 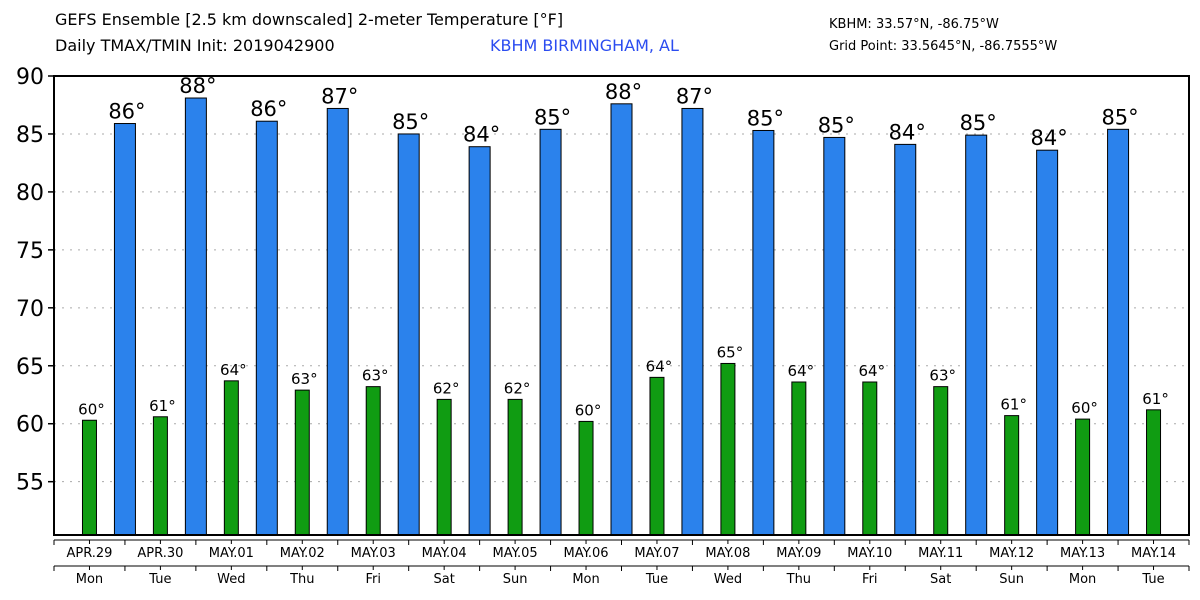 What do you see at coordinates (1082, 553) in the screenshot?
I see `x-date-label: MAY.13` at bounding box center [1082, 553].